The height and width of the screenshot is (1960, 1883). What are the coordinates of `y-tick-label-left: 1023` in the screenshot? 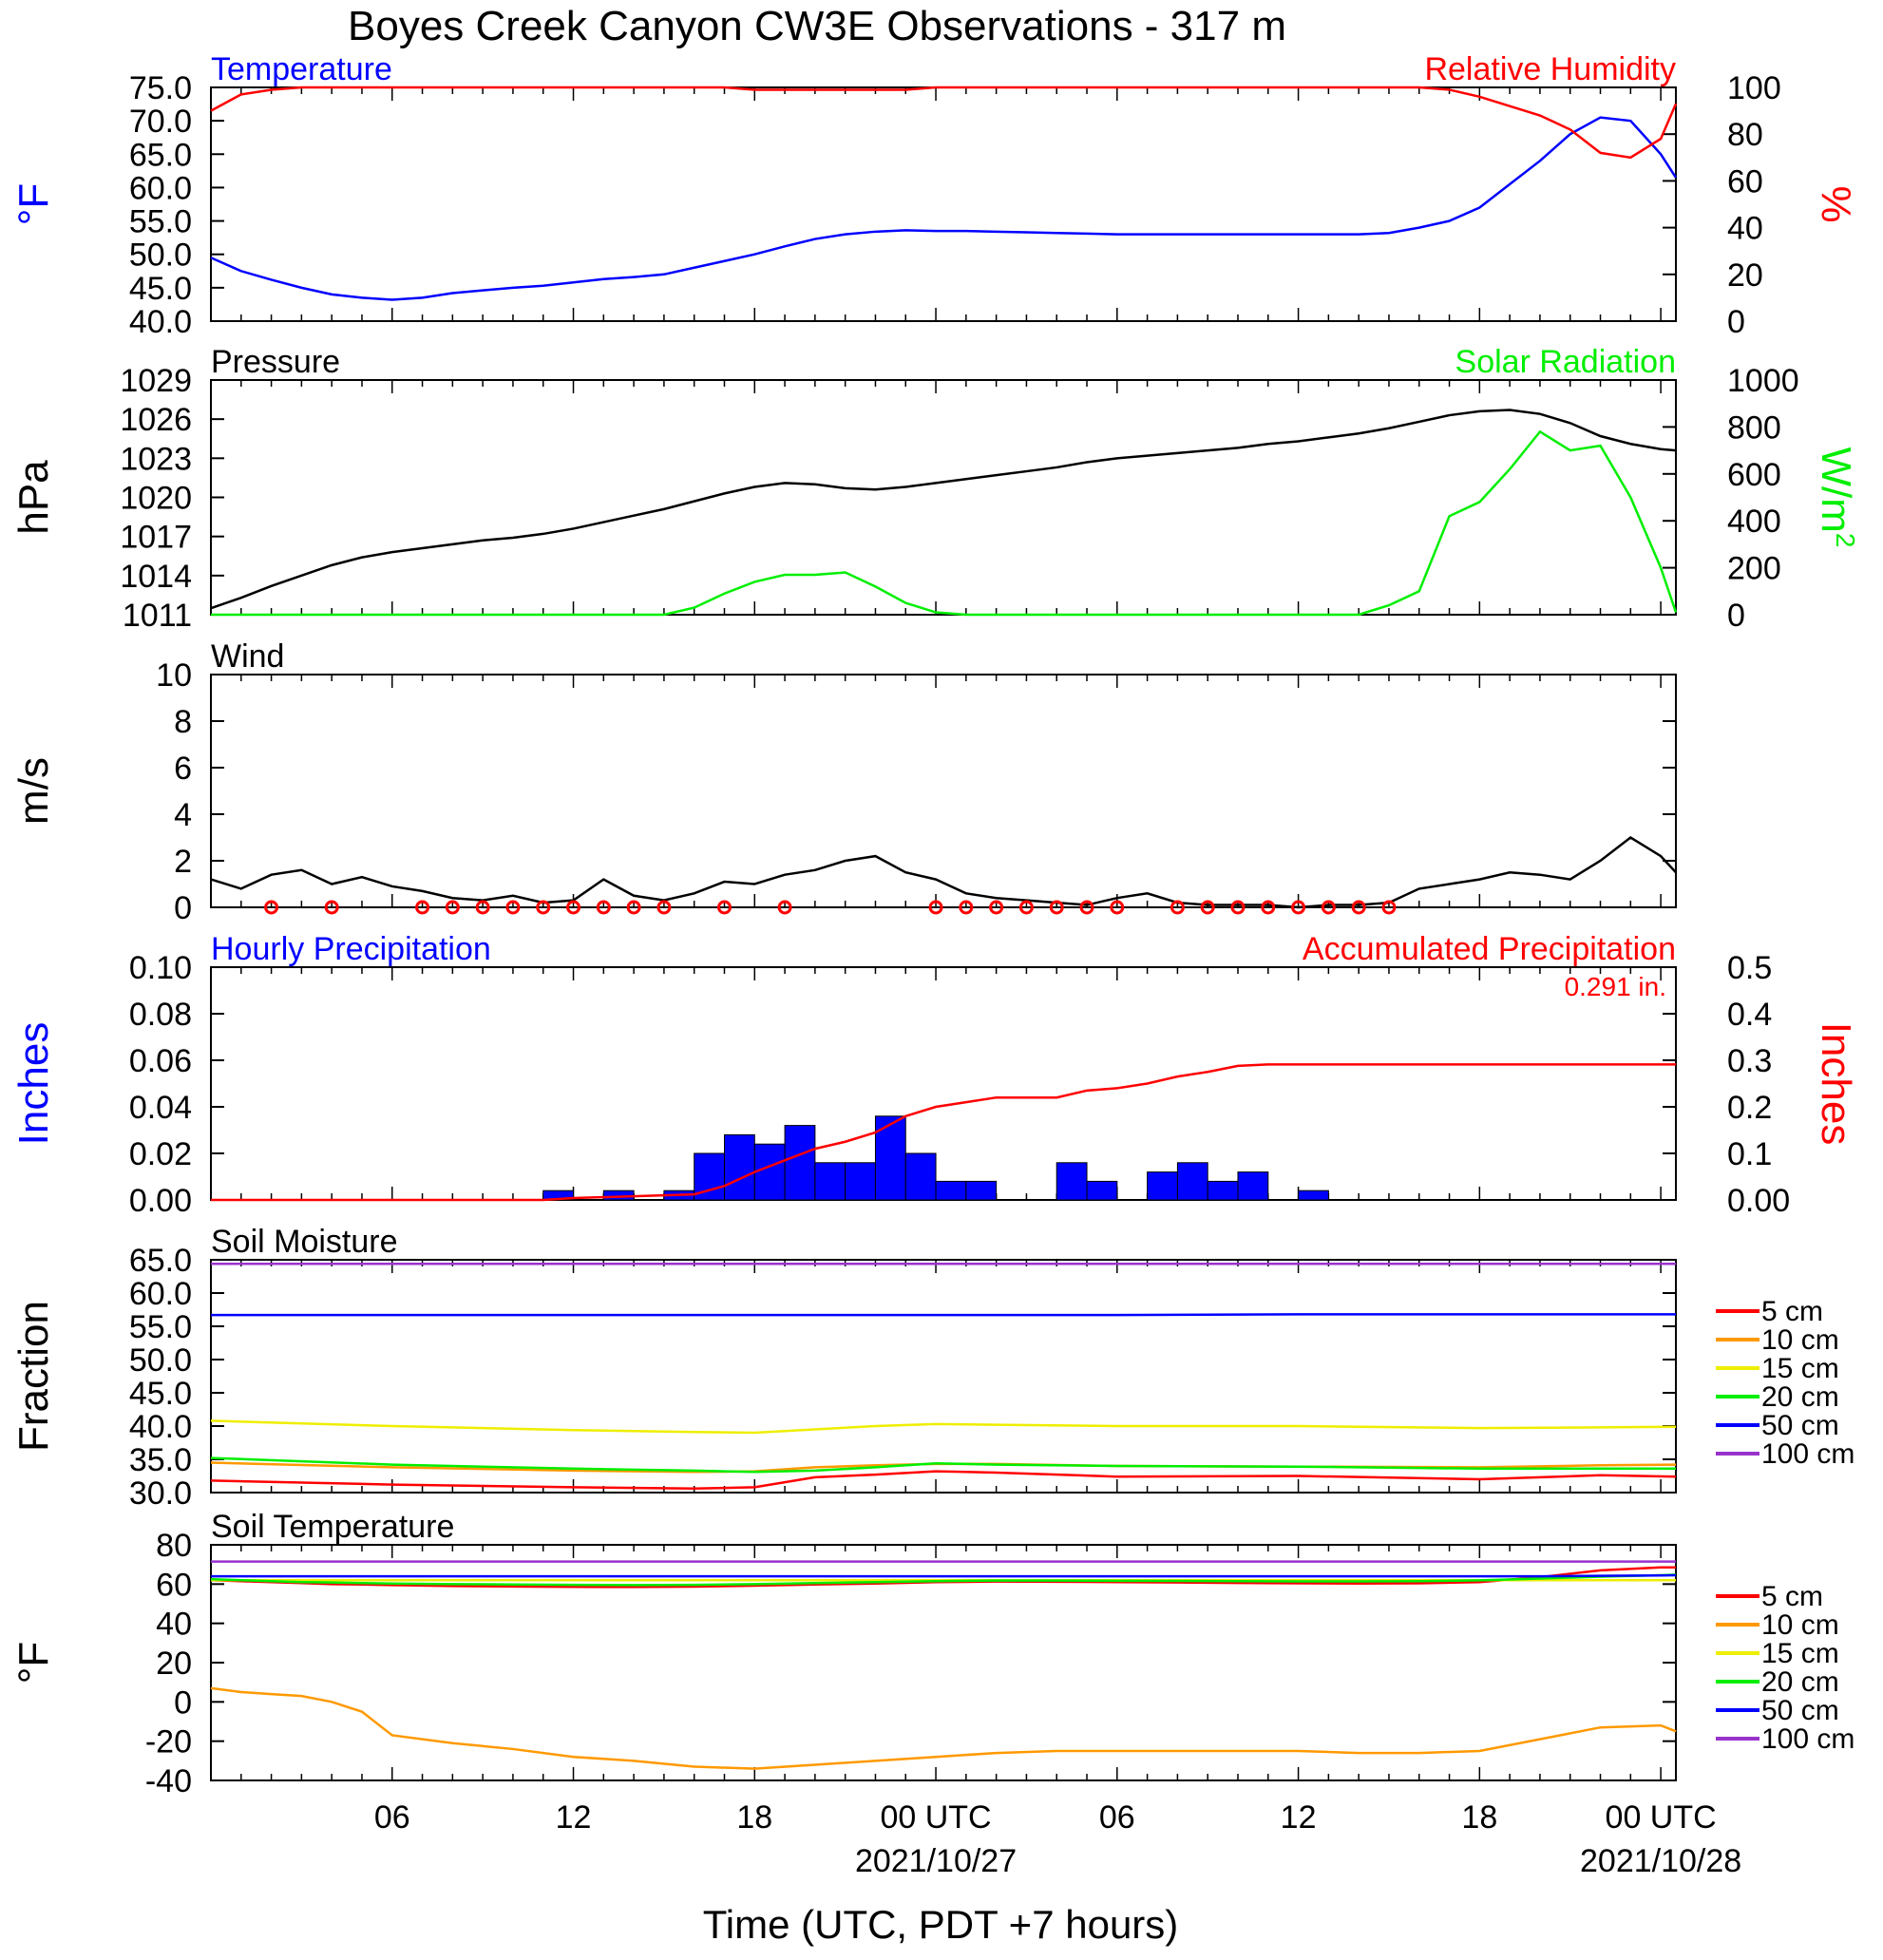 It's located at (156, 459).